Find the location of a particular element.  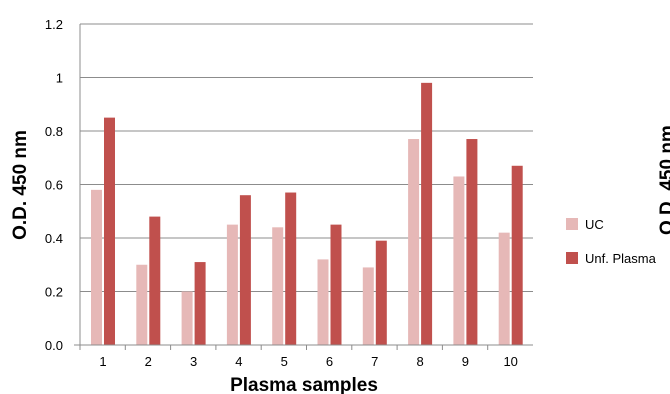

legend-label-unf-plasma: Unf. Plasma is located at coordinates (621, 258).